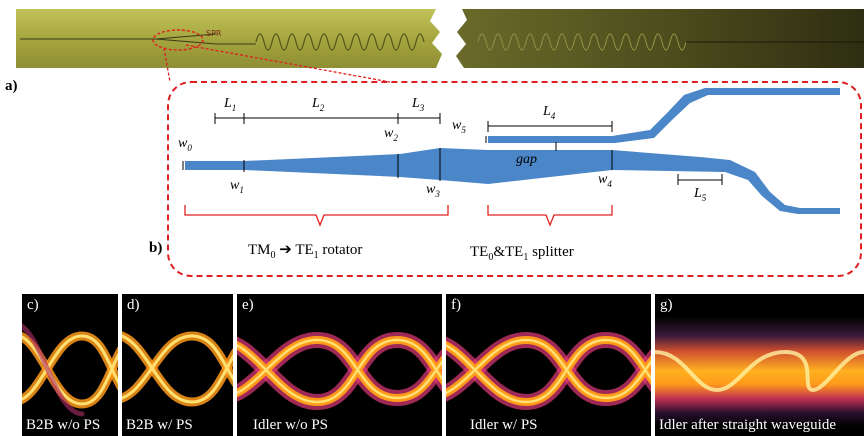  I want to click on panel-label-b: b), so click(156, 248).